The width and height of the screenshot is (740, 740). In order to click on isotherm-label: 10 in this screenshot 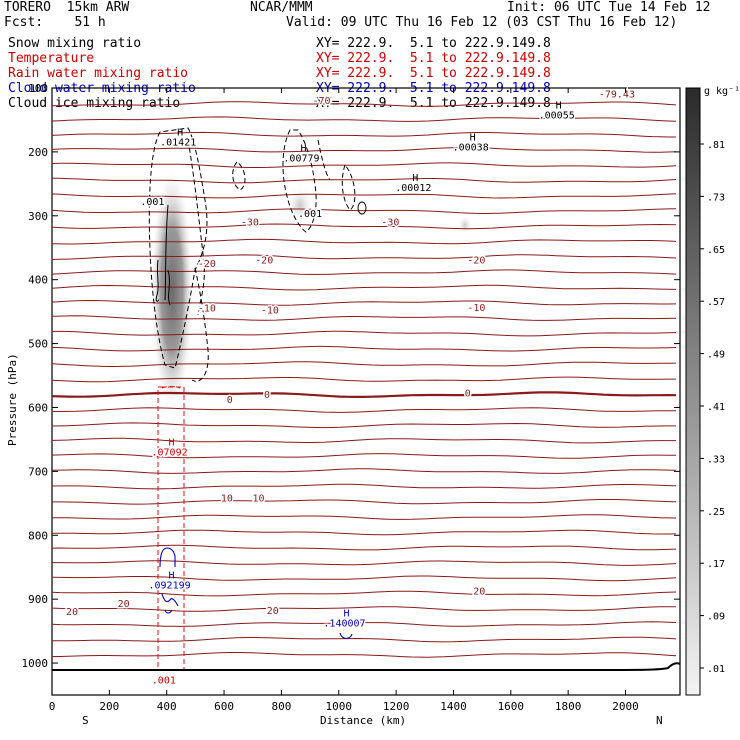, I will do `click(258, 498)`.